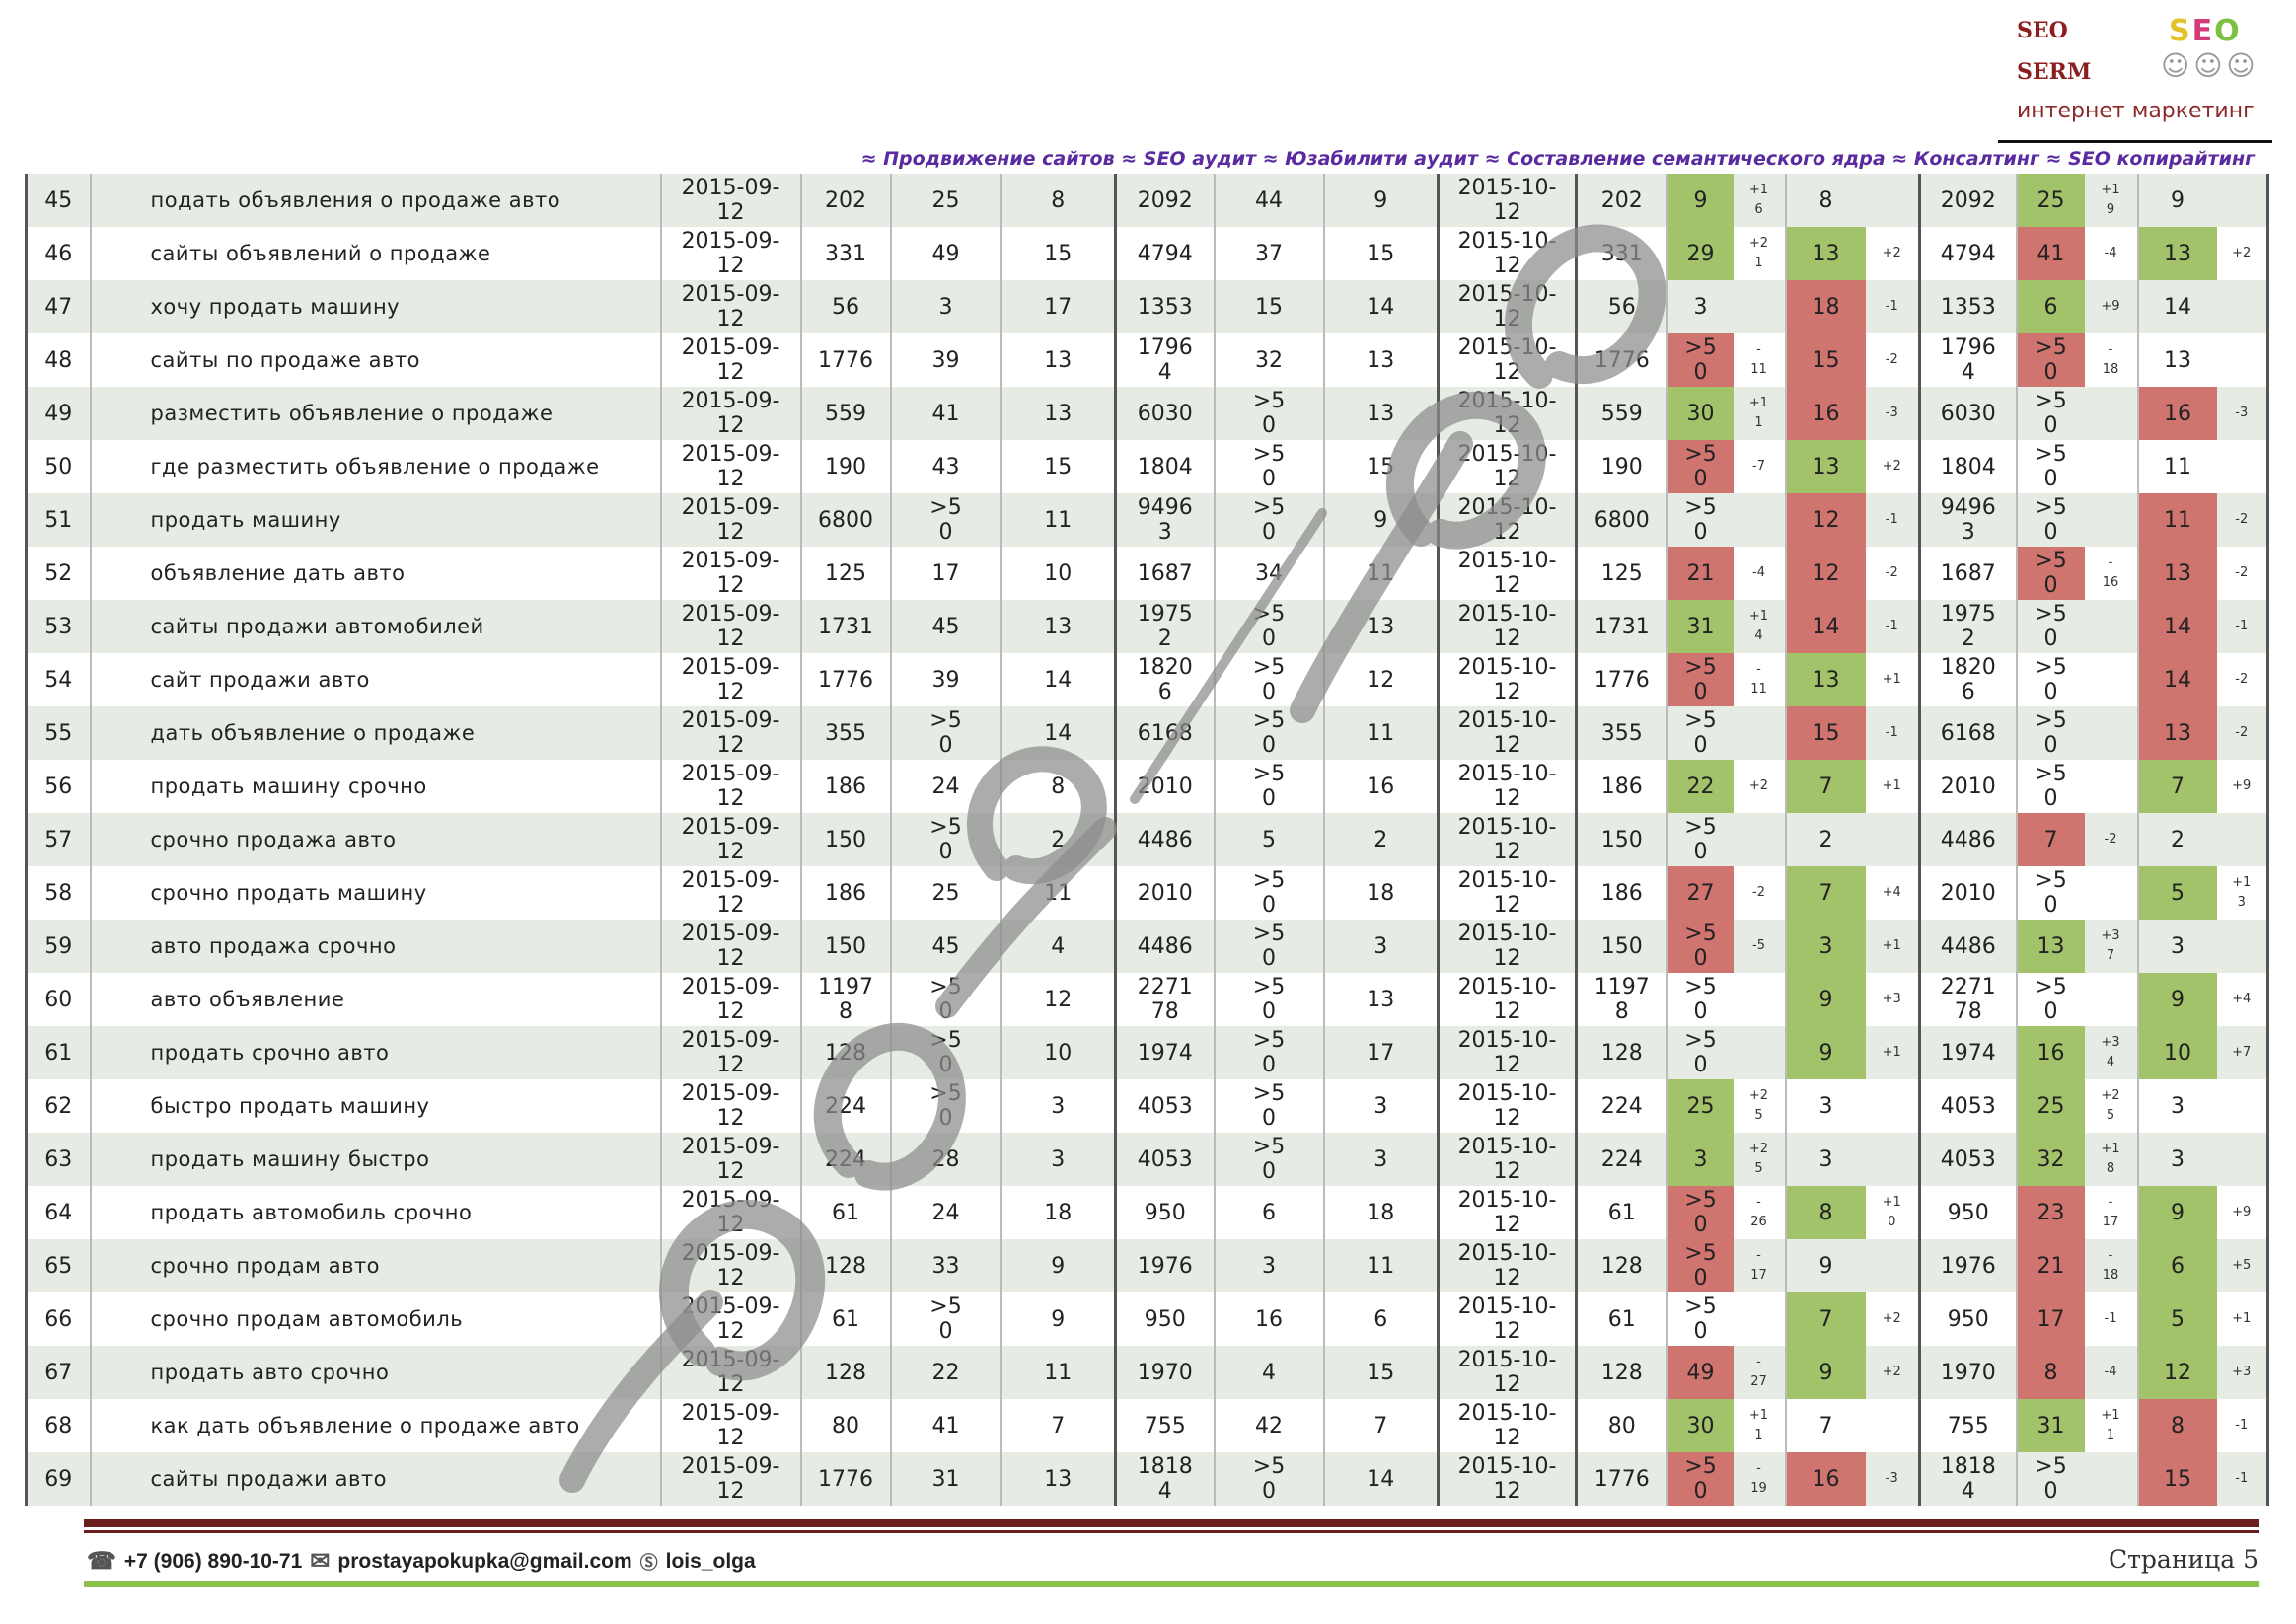  What do you see at coordinates (1825, 893) in the screenshot?
I see `position-cell: 7` at bounding box center [1825, 893].